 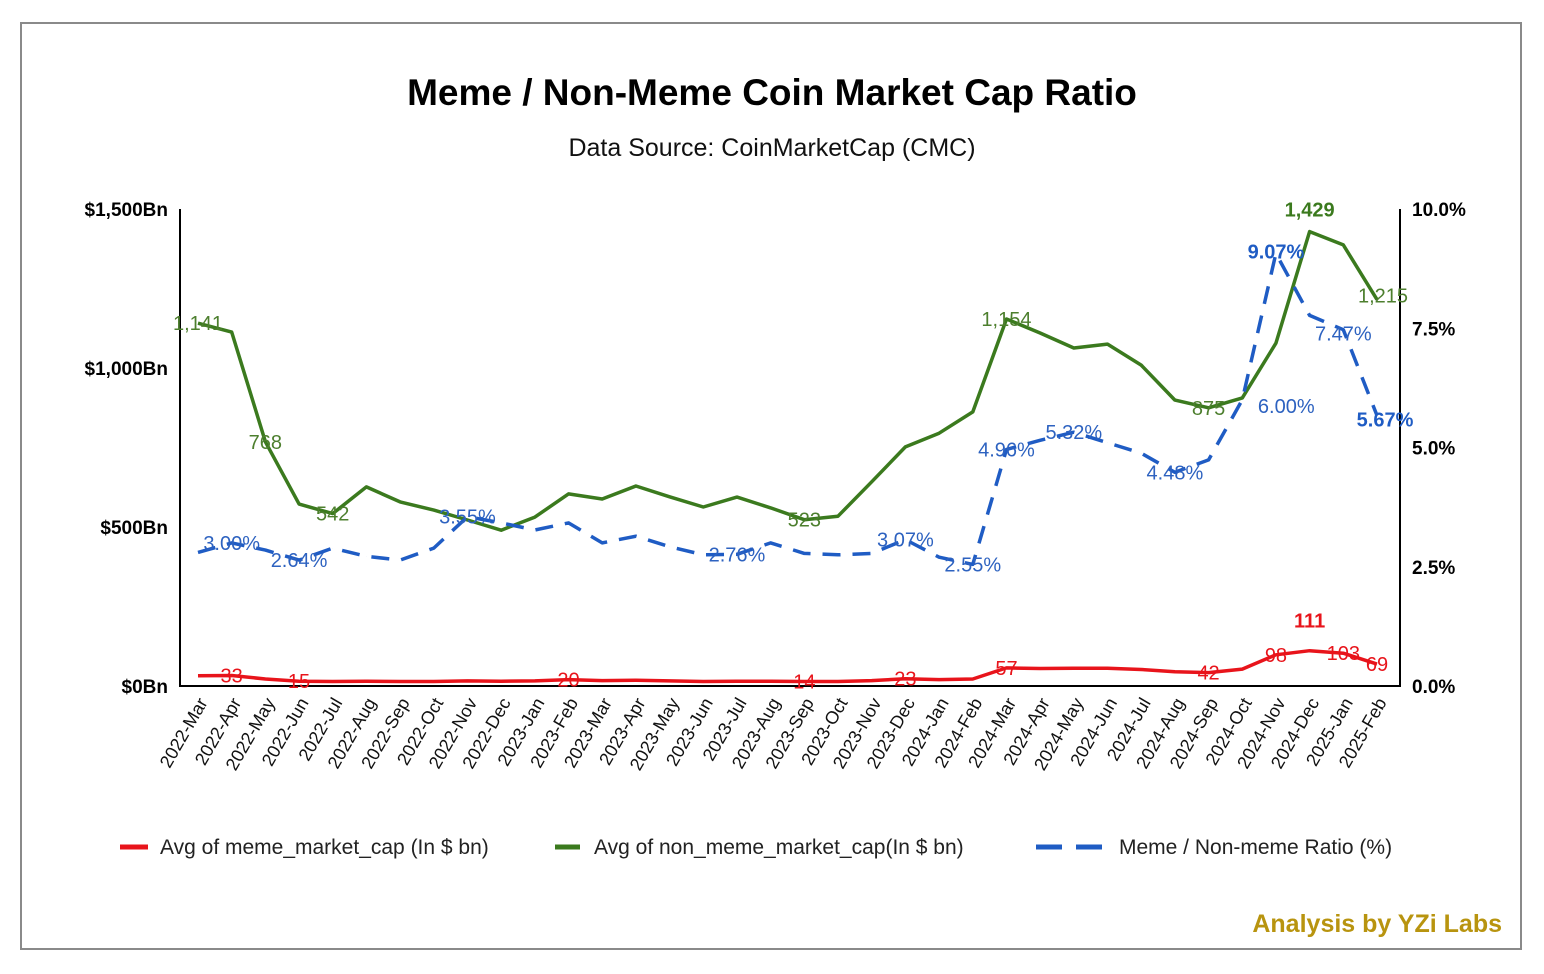 I want to click on data-label: 98, so click(x=1276, y=656).